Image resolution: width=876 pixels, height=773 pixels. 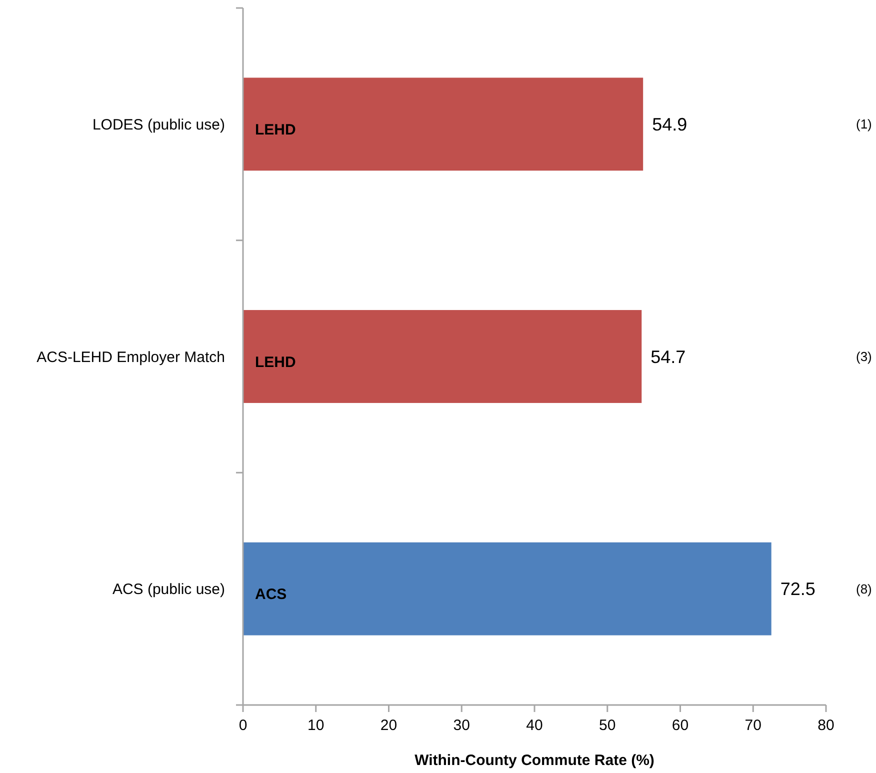 I want to click on y-tick-label: LODES (public use), so click(x=158, y=125).